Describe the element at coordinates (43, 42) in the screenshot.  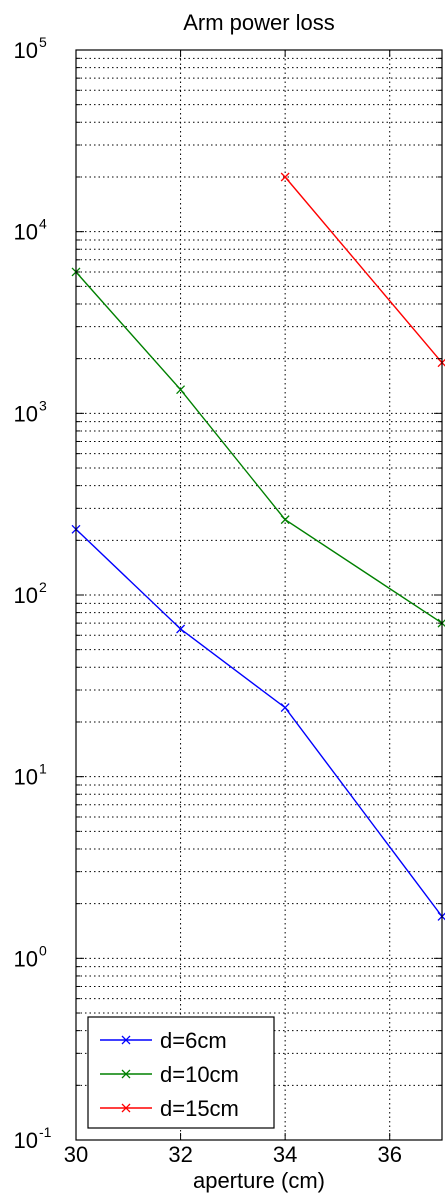
I see `y-tick-exponent: 5` at that location.